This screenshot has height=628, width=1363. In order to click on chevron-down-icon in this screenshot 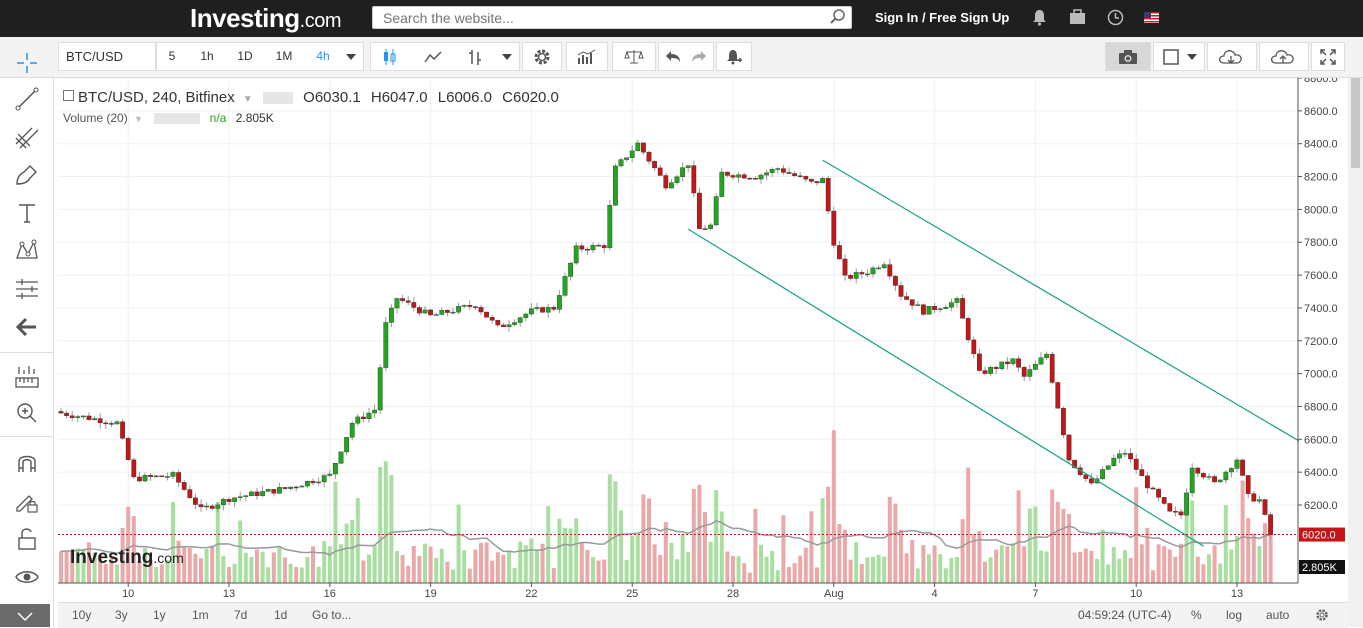, I will do `click(25, 616)`.